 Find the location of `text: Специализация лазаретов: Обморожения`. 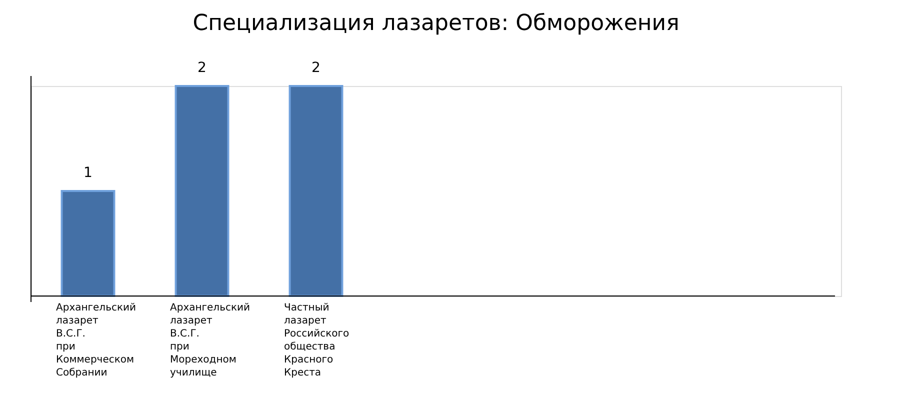

text: Специализация лазаретов: Обморожения is located at coordinates (436, 23).